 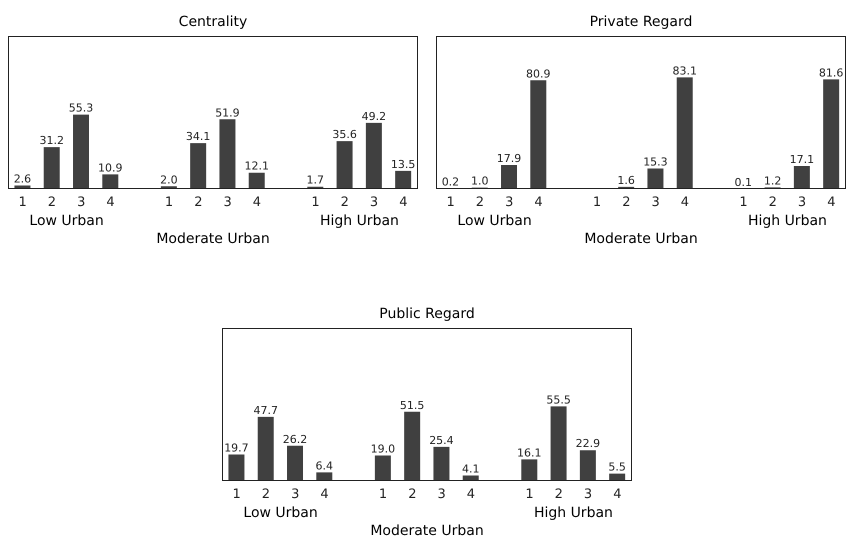 What do you see at coordinates (451, 182) in the screenshot?
I see `data-label: 0.2` at bounding box center [451, 182].